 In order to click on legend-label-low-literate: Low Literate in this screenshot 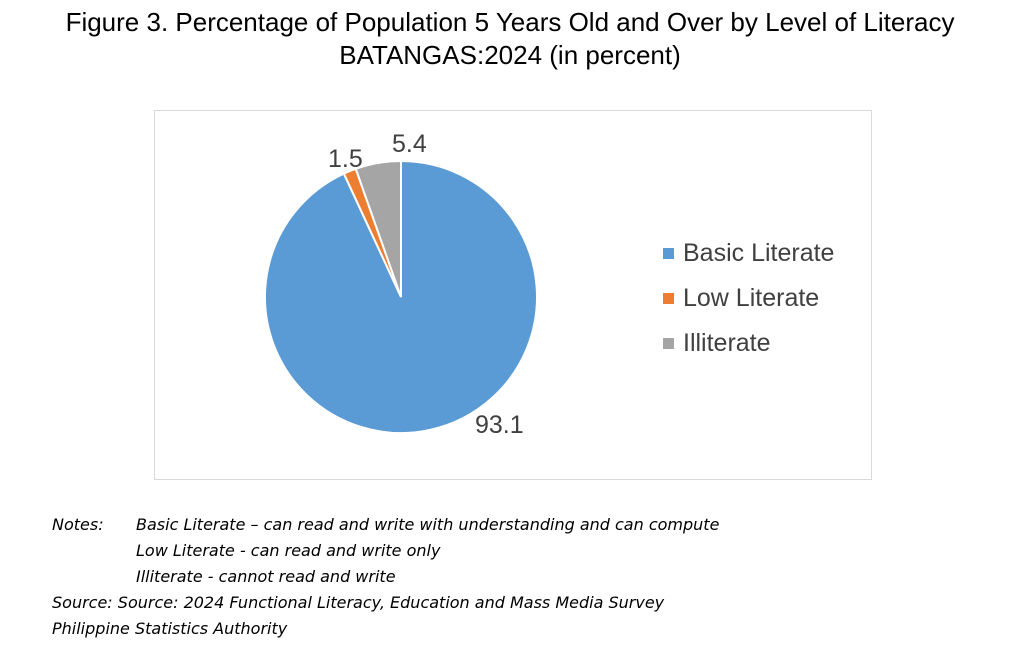, I will do `click(751, 298)`.